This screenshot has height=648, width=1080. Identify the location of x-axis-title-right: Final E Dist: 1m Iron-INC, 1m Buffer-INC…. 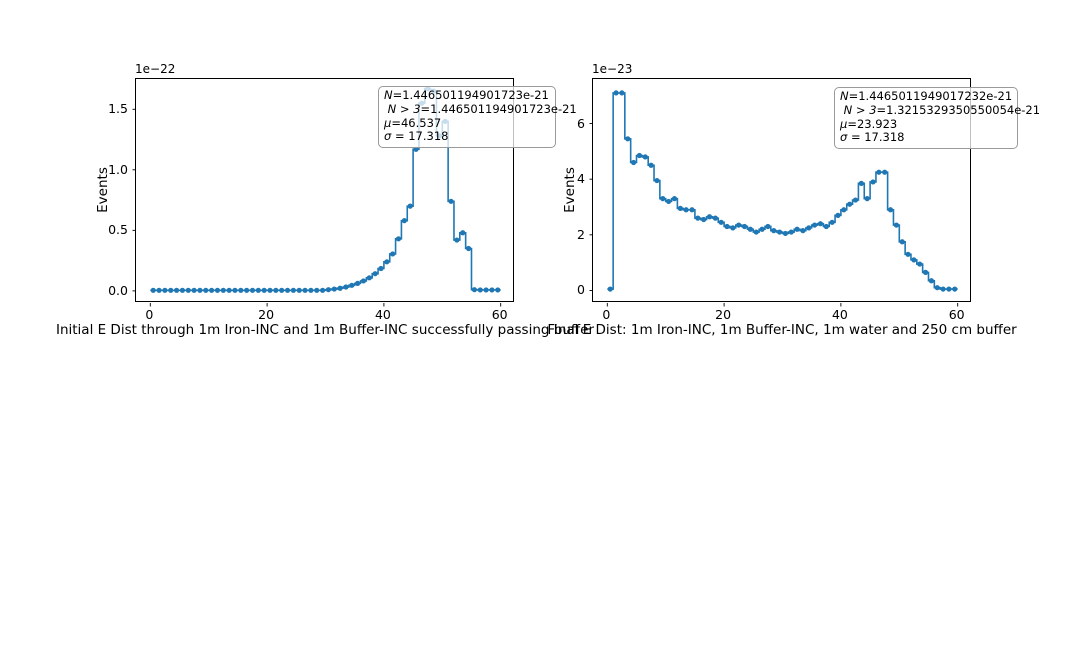
(782, 330).